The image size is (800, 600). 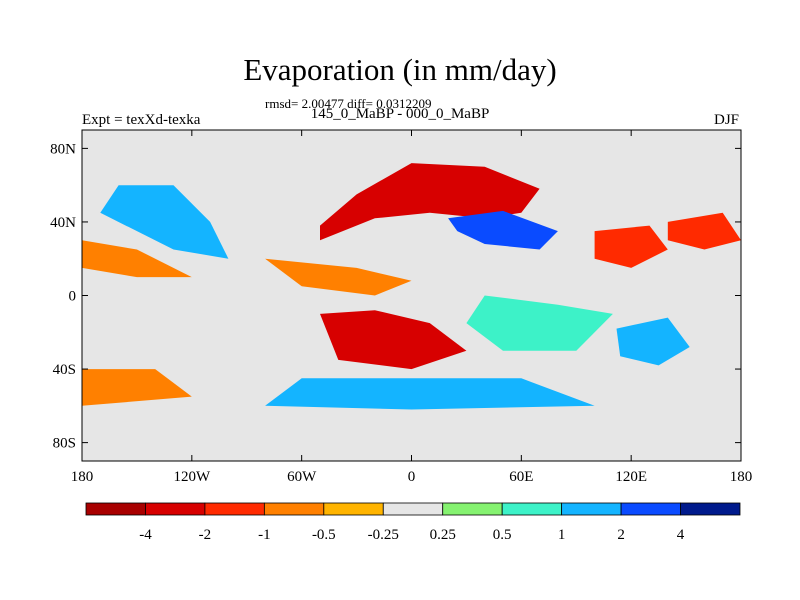 What do you see at coordinates (63, 223) in the screenshot?
I see `y-tick-label: 40N` at bounding box center [63, 223].